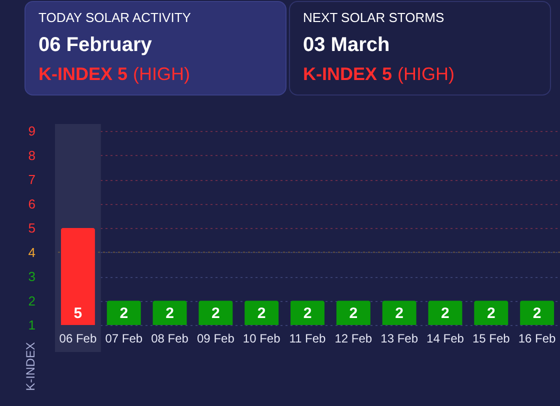 This screenshot has height=406, width=560. What do you see at coordinates (537, 339) in the screenshot?
I see `x-tick-label: 16 Feb` at bounding box center [537, 339].